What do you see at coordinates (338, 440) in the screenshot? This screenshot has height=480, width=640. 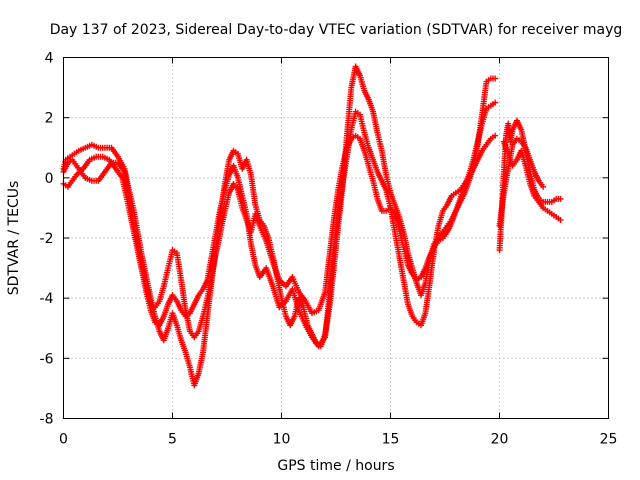 I see `x-tick-labels: 0 5 10 15 20 25` at bounding box center [338, 440].